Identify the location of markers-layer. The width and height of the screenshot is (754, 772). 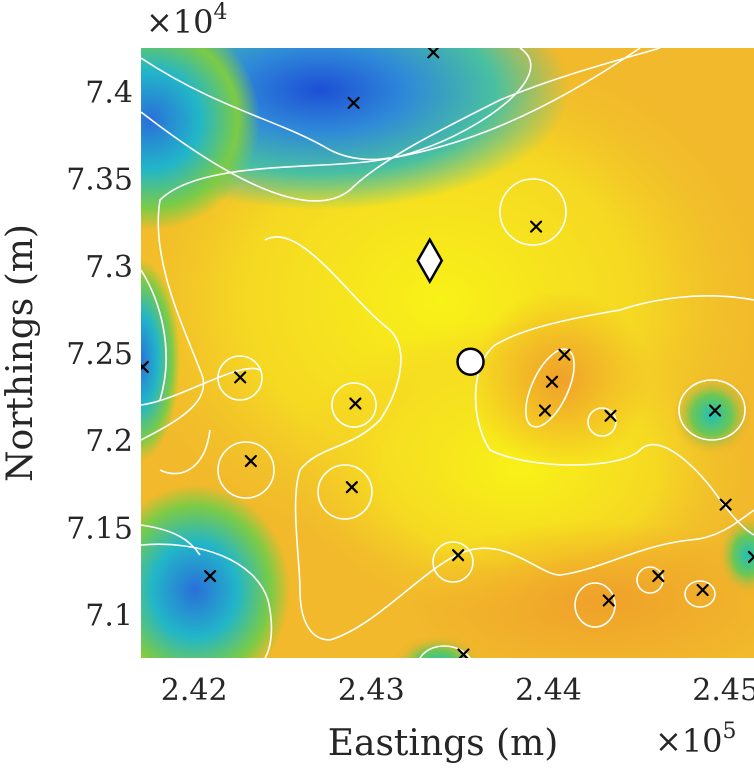
(450, 306).